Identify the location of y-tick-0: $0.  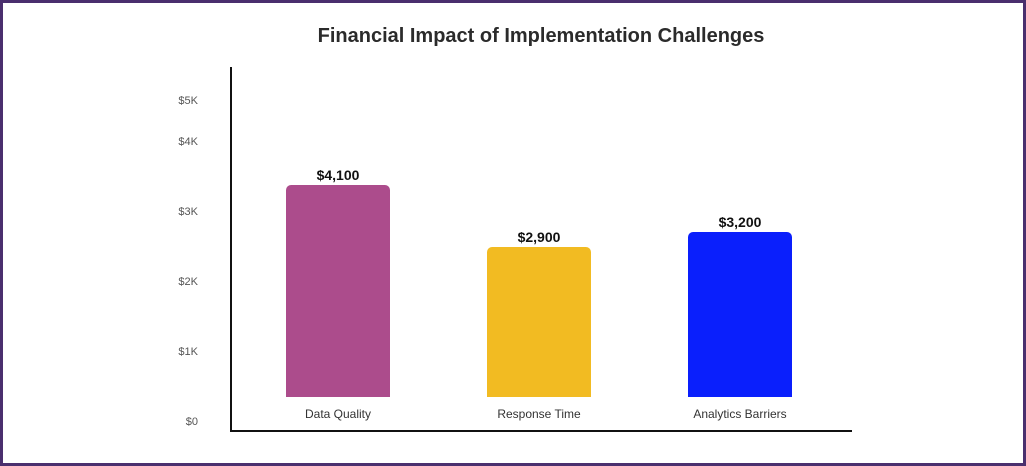
(191, 422).